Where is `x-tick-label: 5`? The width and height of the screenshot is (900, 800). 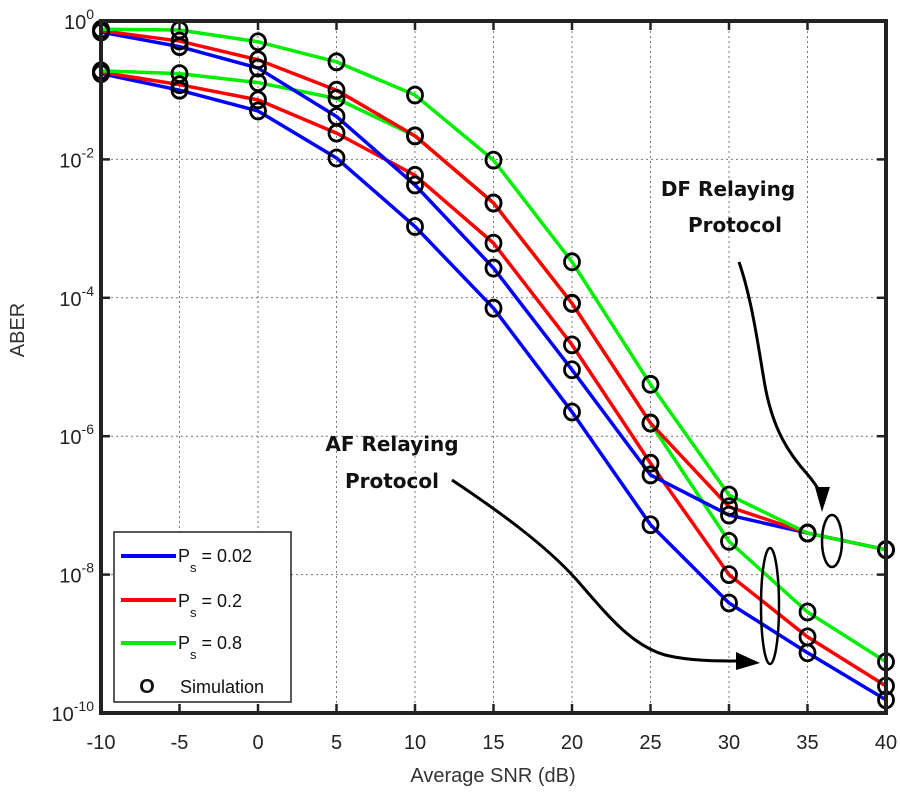 x-tick-label: 5 is located at coordinates (336, 743).